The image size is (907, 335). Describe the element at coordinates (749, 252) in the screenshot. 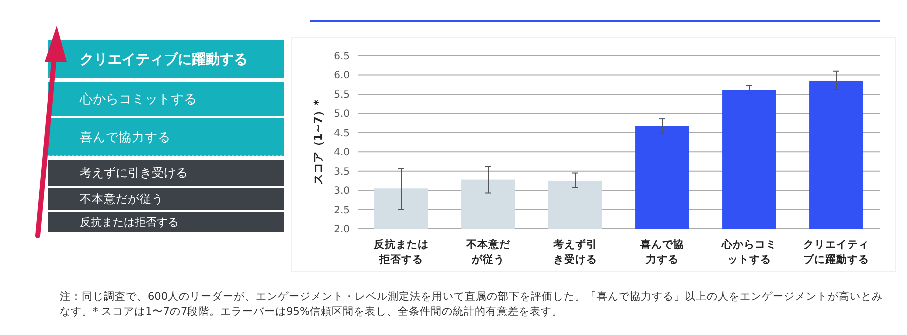

I see `x-tick-label: 心からコミットする` at that location.